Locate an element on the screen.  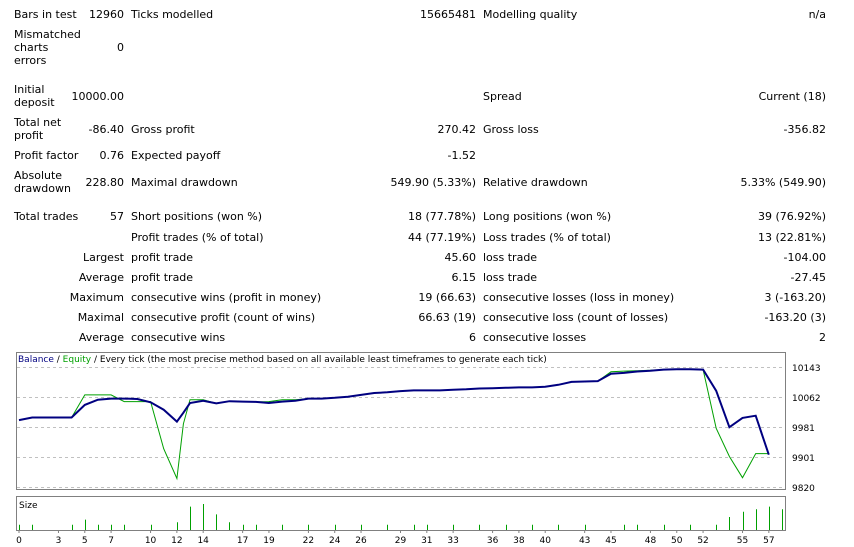
largest-label: Largest is located at coordinates (103, 257).